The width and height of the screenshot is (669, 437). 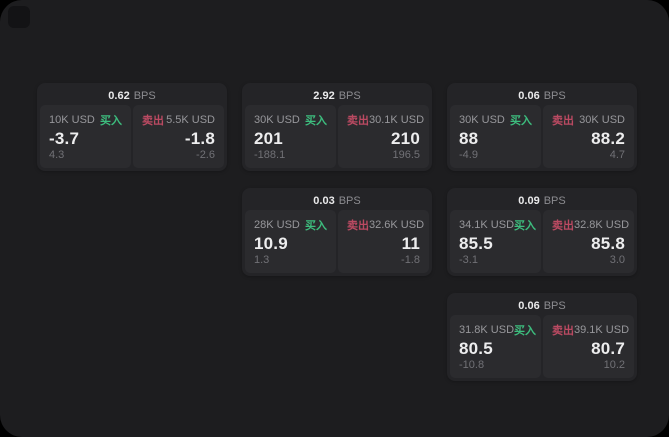 What do you see at coordinates (290, 241) in the screenshot?
I see `buy-panel: 28K USD 买入 10.9 1.3` at bounding box center [290, 241].